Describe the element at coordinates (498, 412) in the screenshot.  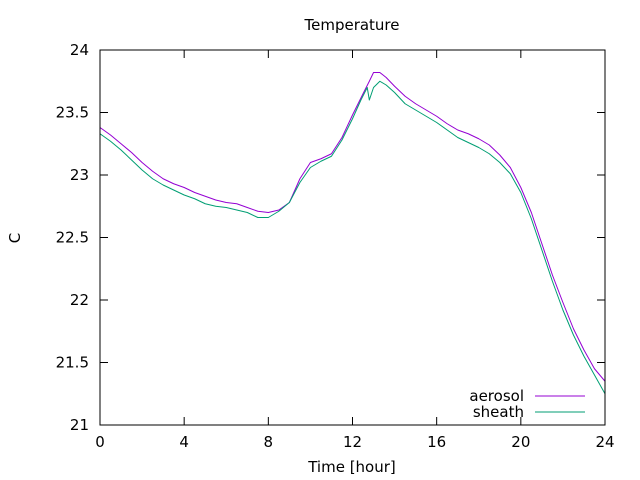
I see `legend-label-sheath: sheath` at that location.